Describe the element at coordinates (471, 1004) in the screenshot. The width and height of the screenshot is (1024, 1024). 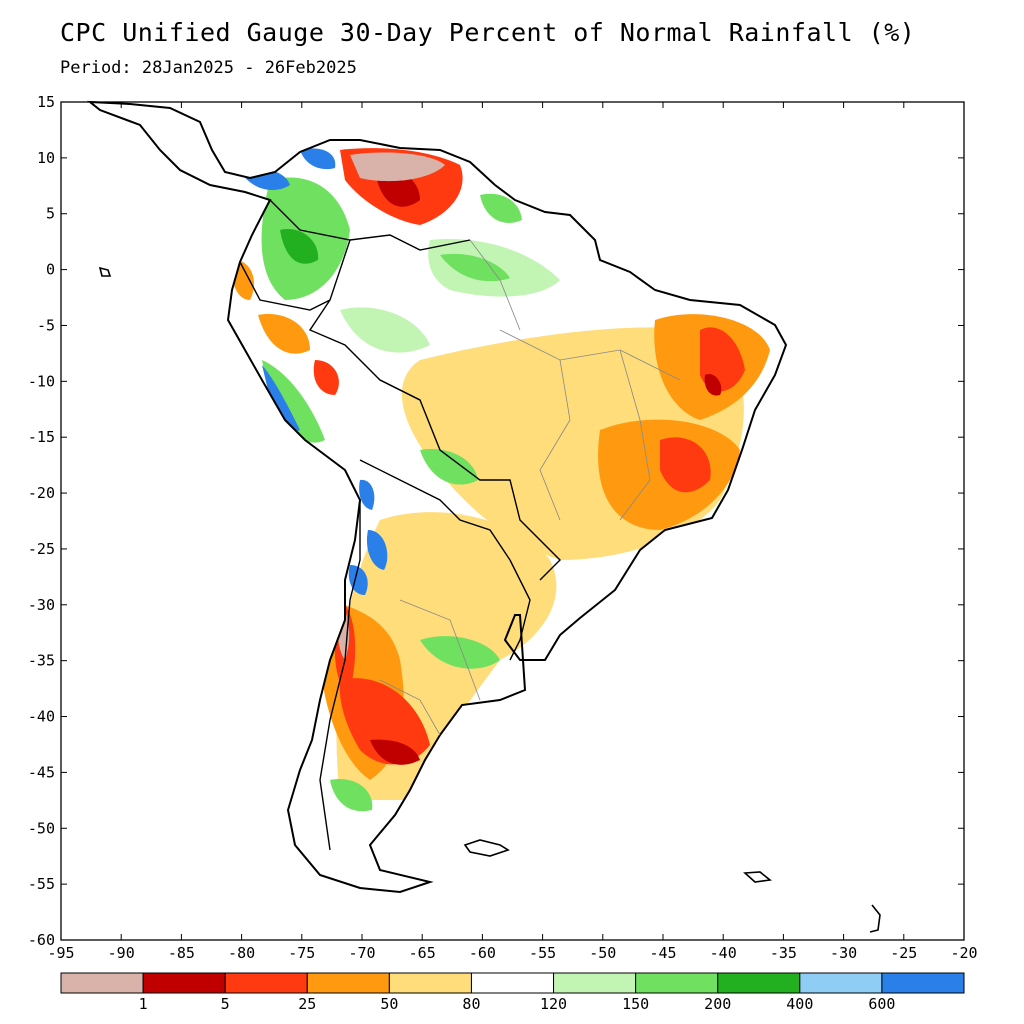
I see `legend-label: 80` at that location.